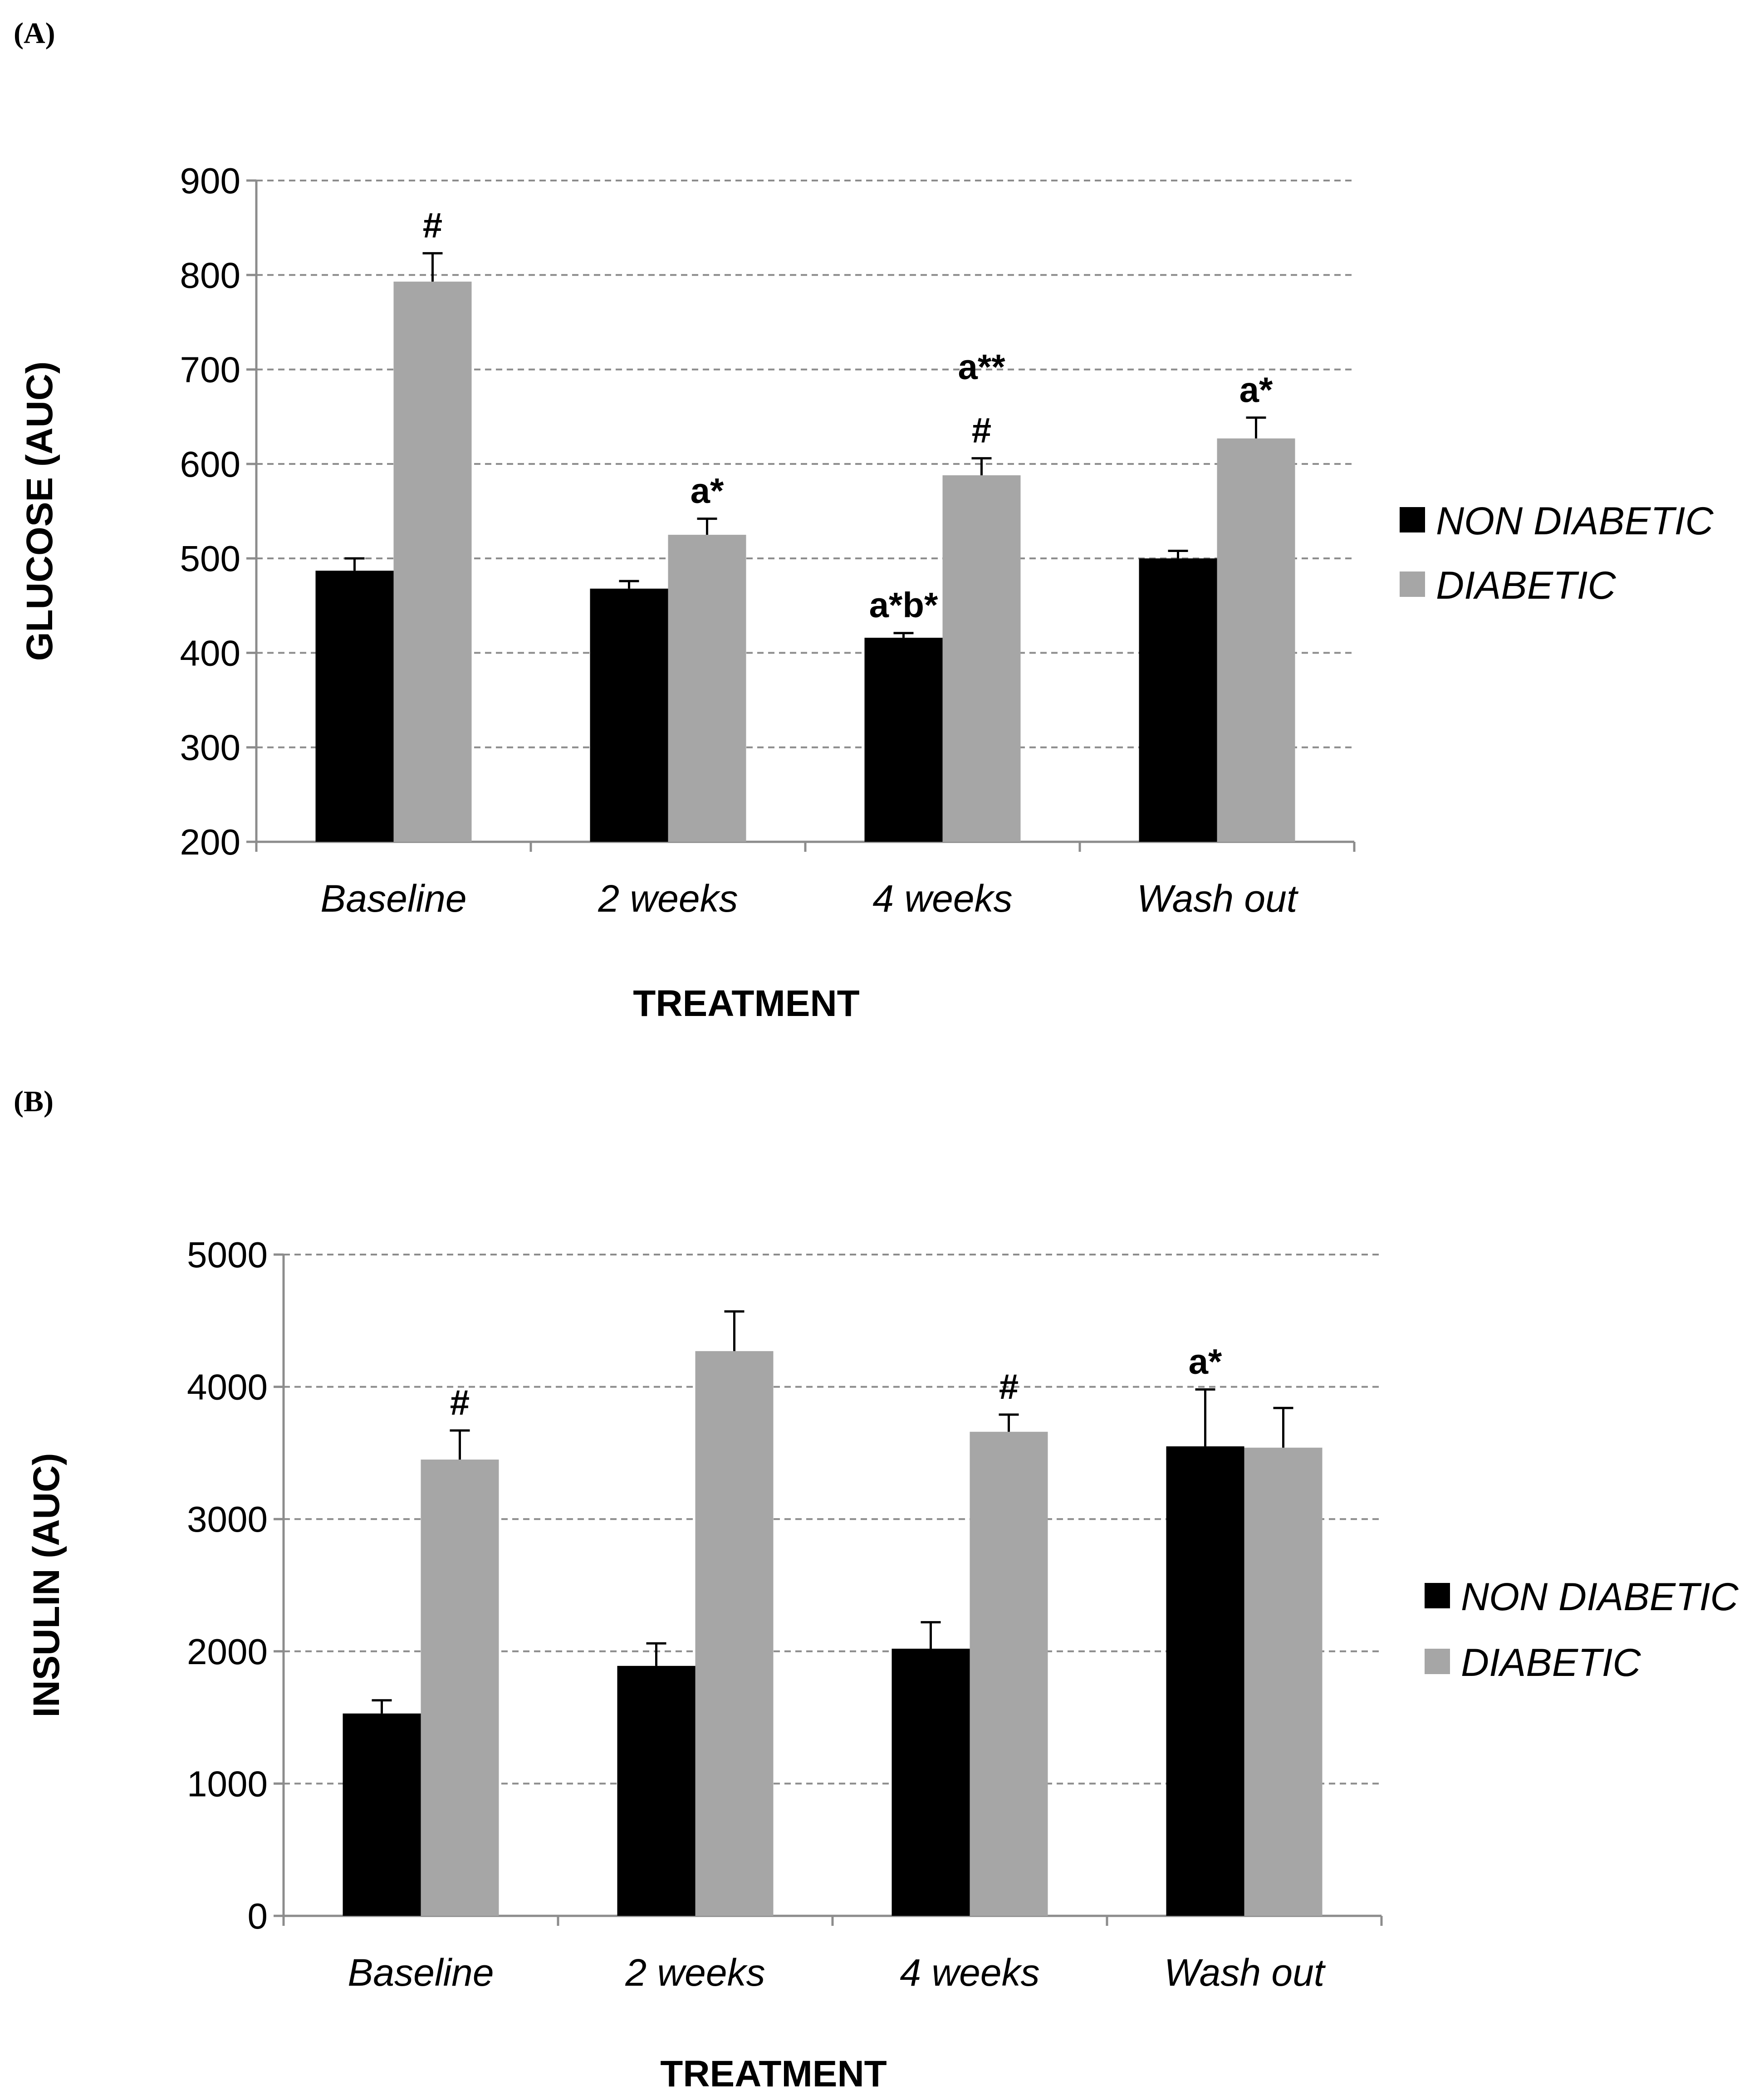 The image size is (1739, 2100). I want to click on y-tick-label: 900, so click(210, 181).